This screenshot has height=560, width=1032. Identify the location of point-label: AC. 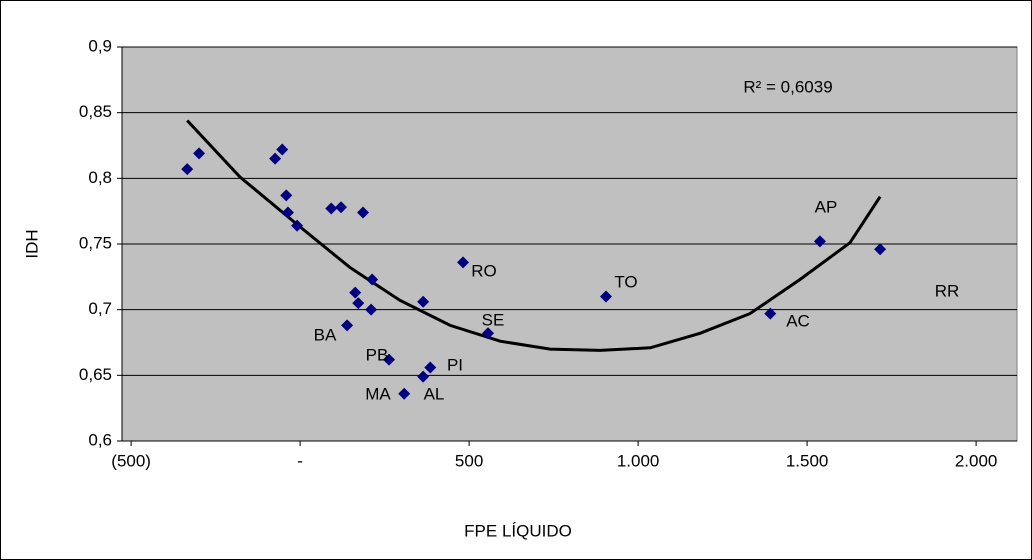
(798, 320).